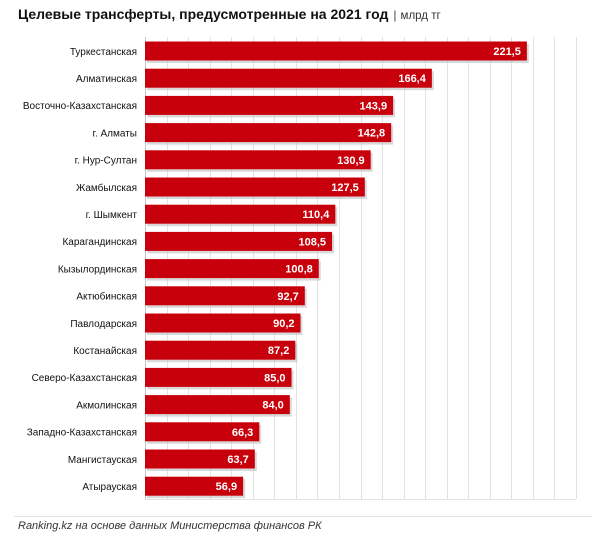 This screenshot has height=549, width=606. I want to click on category-label: Атырауская, so click(109, 487).